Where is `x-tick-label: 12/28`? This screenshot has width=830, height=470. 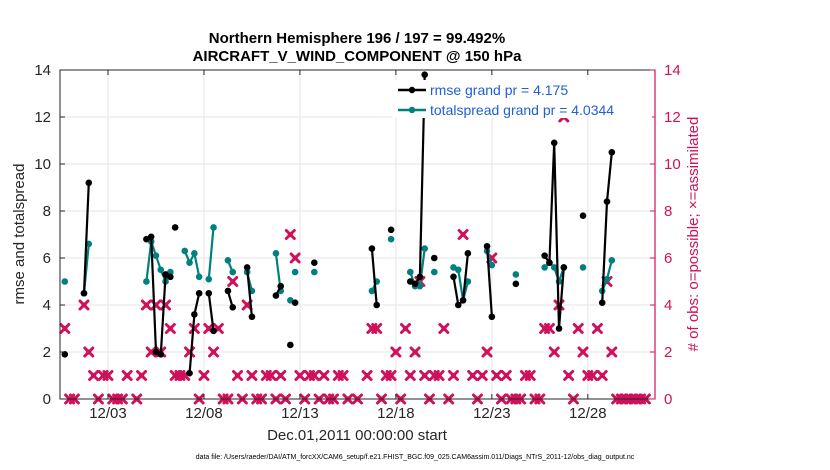
x-tick-label: 12/28 is located at coordinates (588, 413).